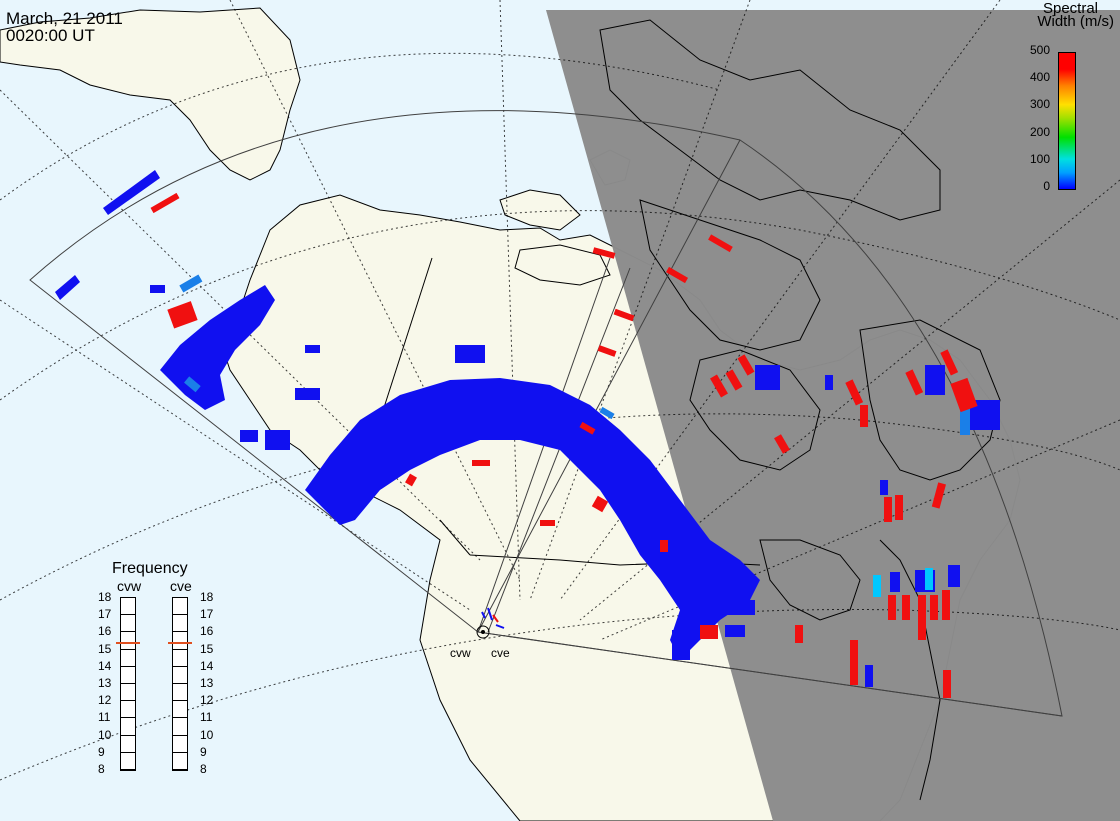 The width and height of the screenshot is (1120, 821). What do you see at coordinates (207, 683) in the screenshot?
I see `freq-tick-right-13: 13` at bounding box center [207, 683].